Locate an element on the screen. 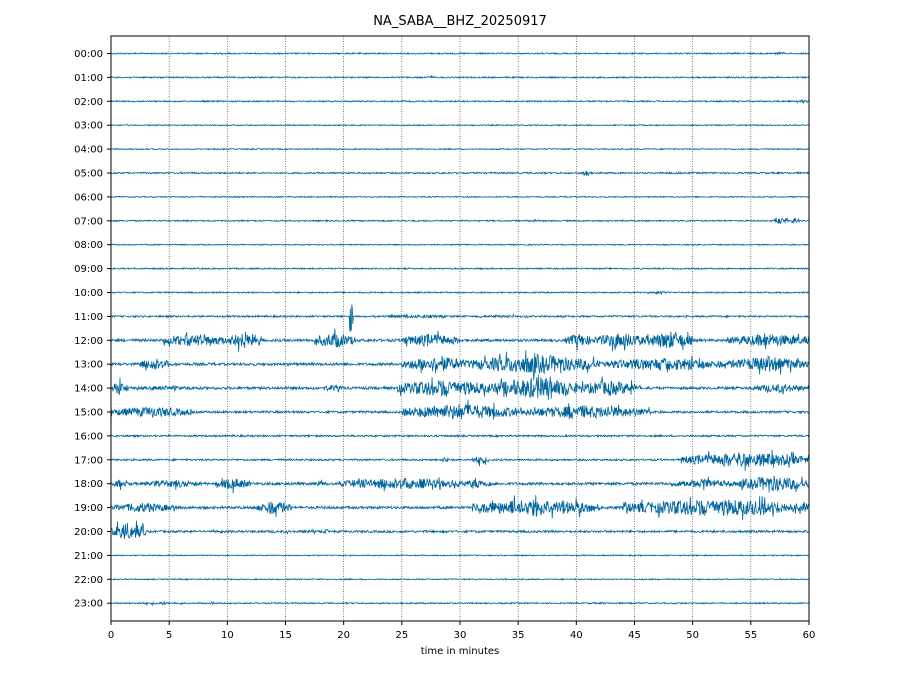 This screenshot has height=690, width=919. y-tick-label-22: 22:00 is located at coordinates (88, 580).